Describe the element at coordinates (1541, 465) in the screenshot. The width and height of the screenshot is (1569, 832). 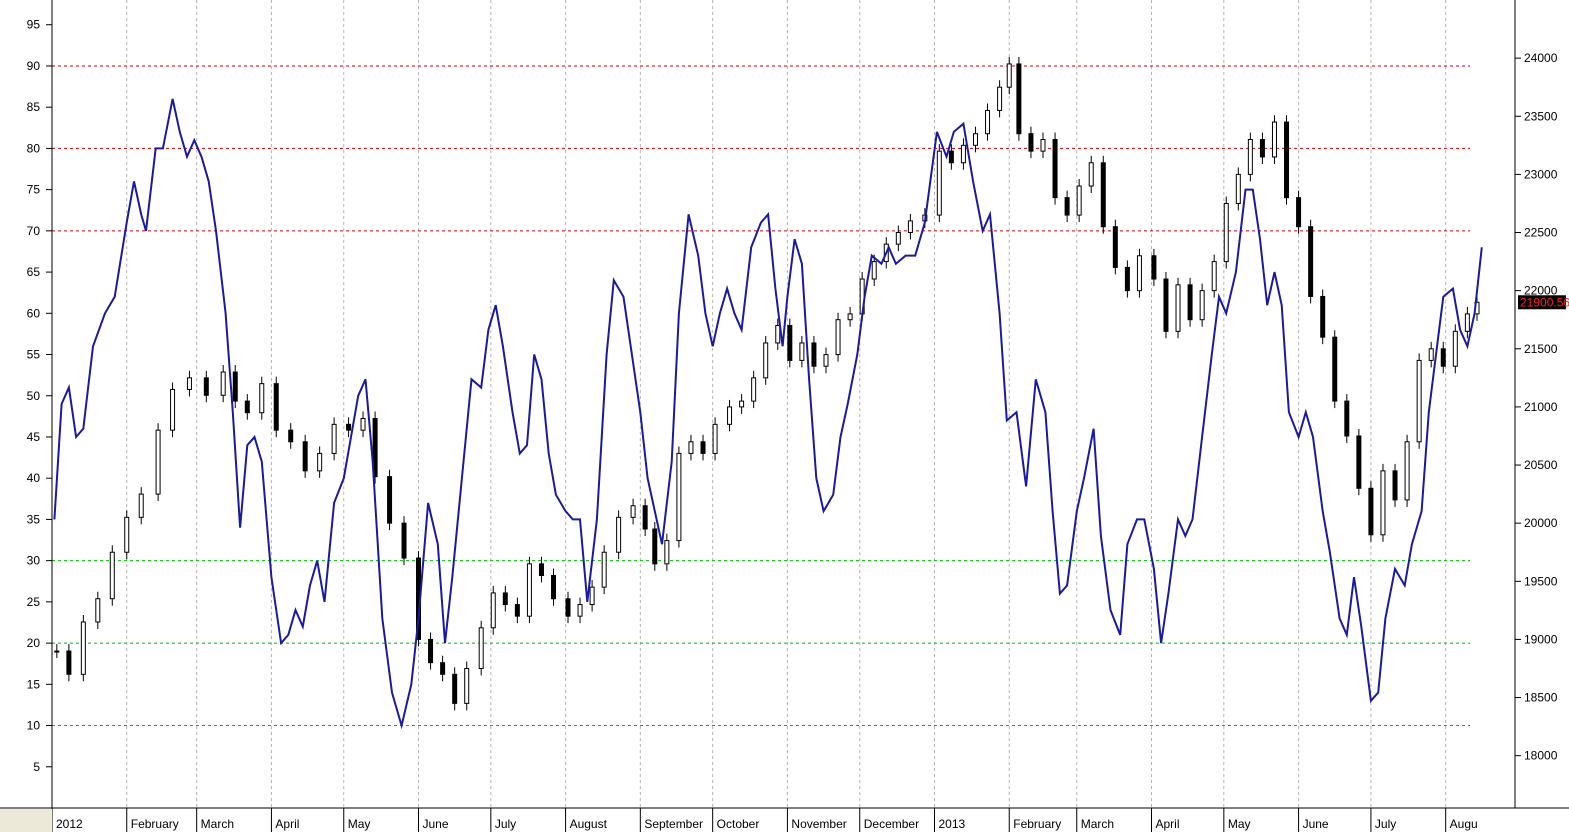
I see `right-y-tick-label: 20500` at that location.